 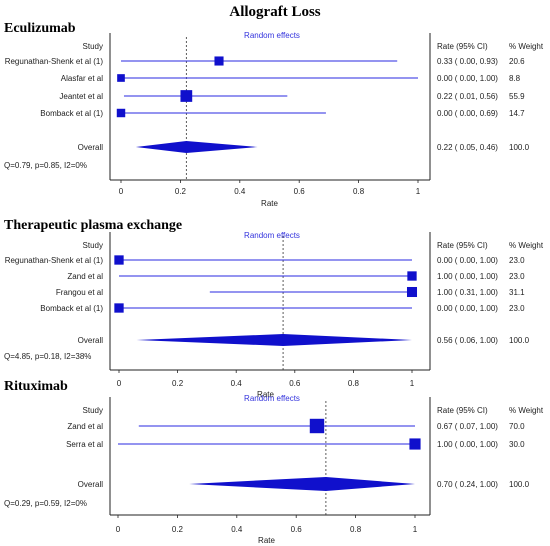 What do you see at coordinates (517, 444) in the screenshot?
I see `study-weight: 30.0` at bounding box center [517, 444].